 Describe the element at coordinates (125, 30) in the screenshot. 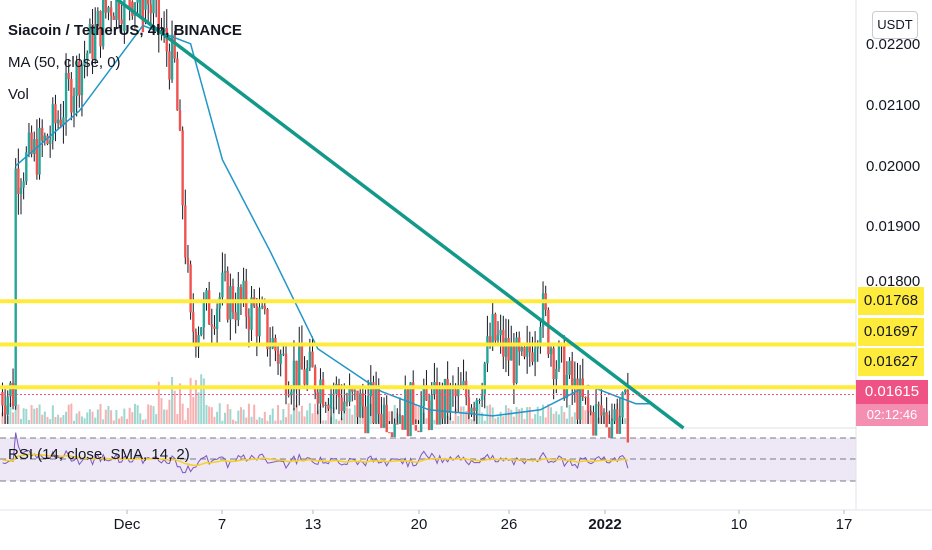

I see `symbol-title: Siacoin / TetherUS, 4h, BINANCE` at that location.